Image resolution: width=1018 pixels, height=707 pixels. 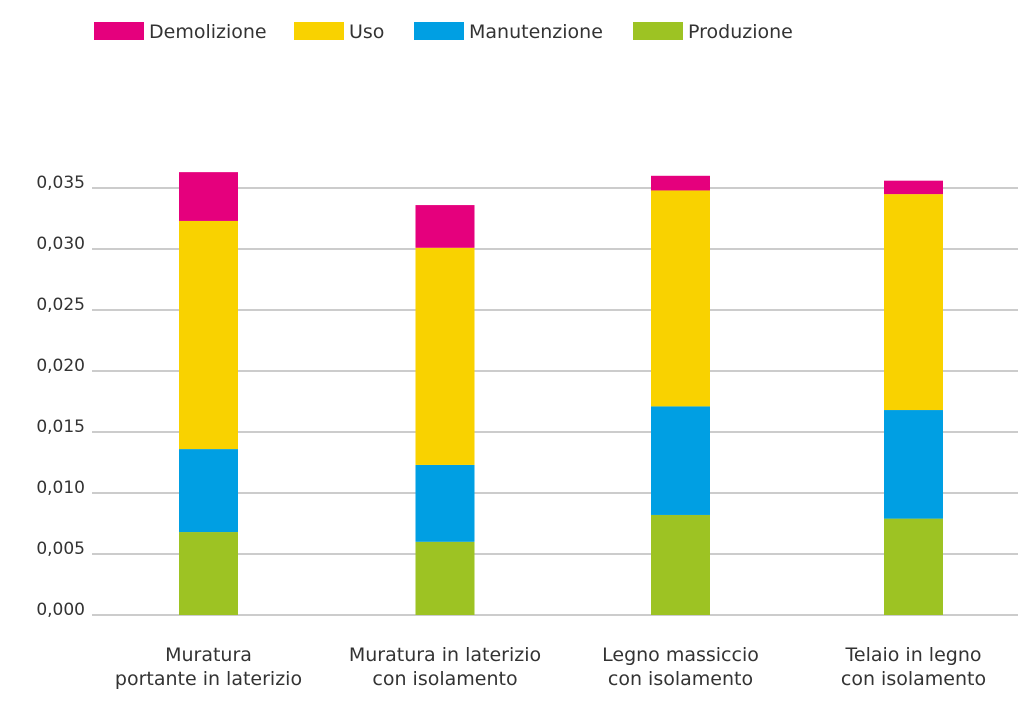 What do you see at coordinates (208, 667) in the screenshot?
I see `x-category-label: Muratura portante in laterizio` at bounding box center [208, 667].